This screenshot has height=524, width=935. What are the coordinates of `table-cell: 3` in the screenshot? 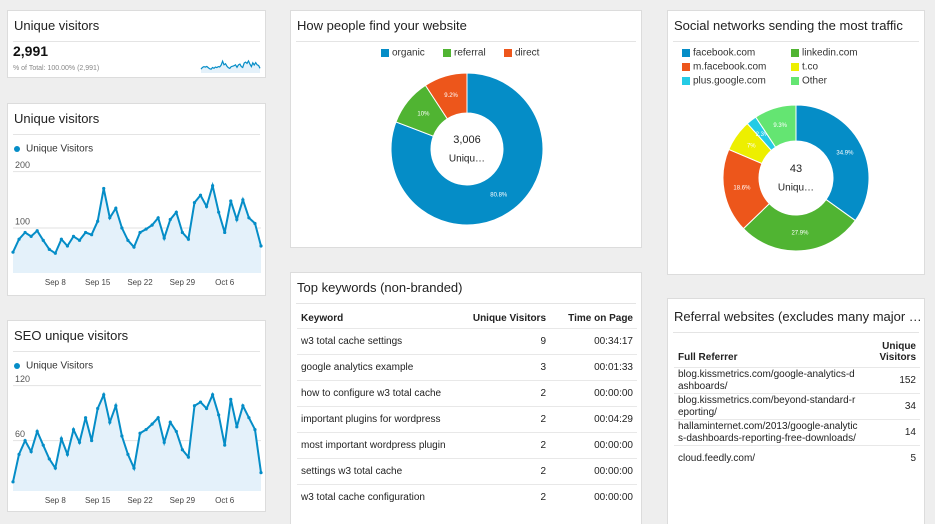 It's located at (506, 367).